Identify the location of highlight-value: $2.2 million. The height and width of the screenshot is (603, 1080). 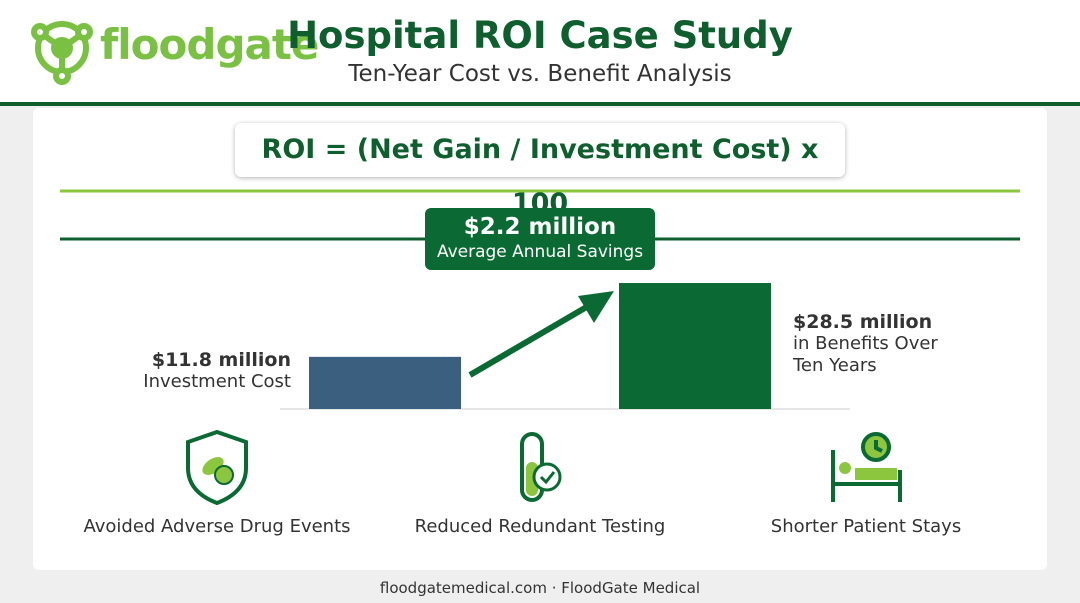
(540, 227).